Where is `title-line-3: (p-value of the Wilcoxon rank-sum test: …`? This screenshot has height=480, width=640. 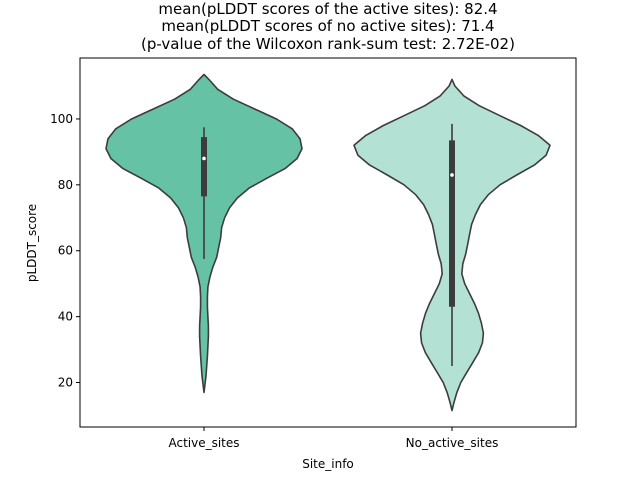 title-line-3: (p-value of the Wilcoxon rank-sum test: … is located at coordinates (328, 44).